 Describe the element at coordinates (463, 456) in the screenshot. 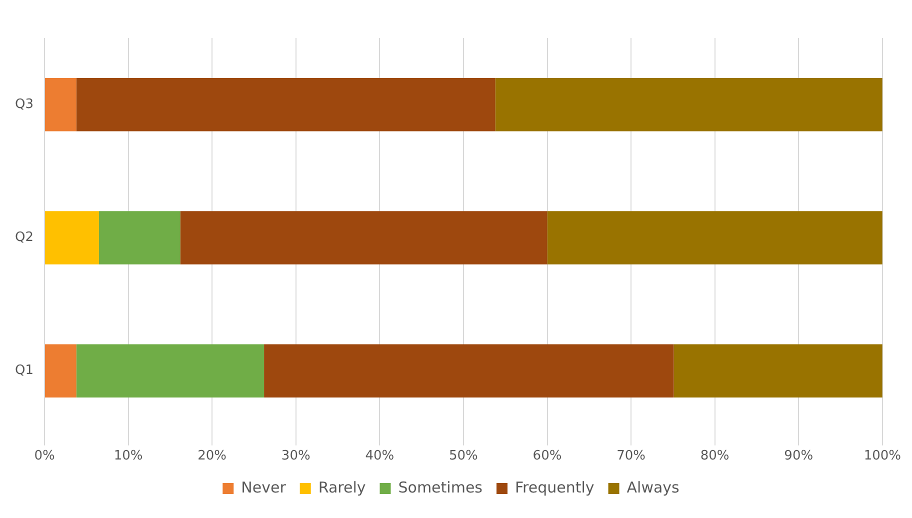

I see `x-tick-label: 50%` at that location.